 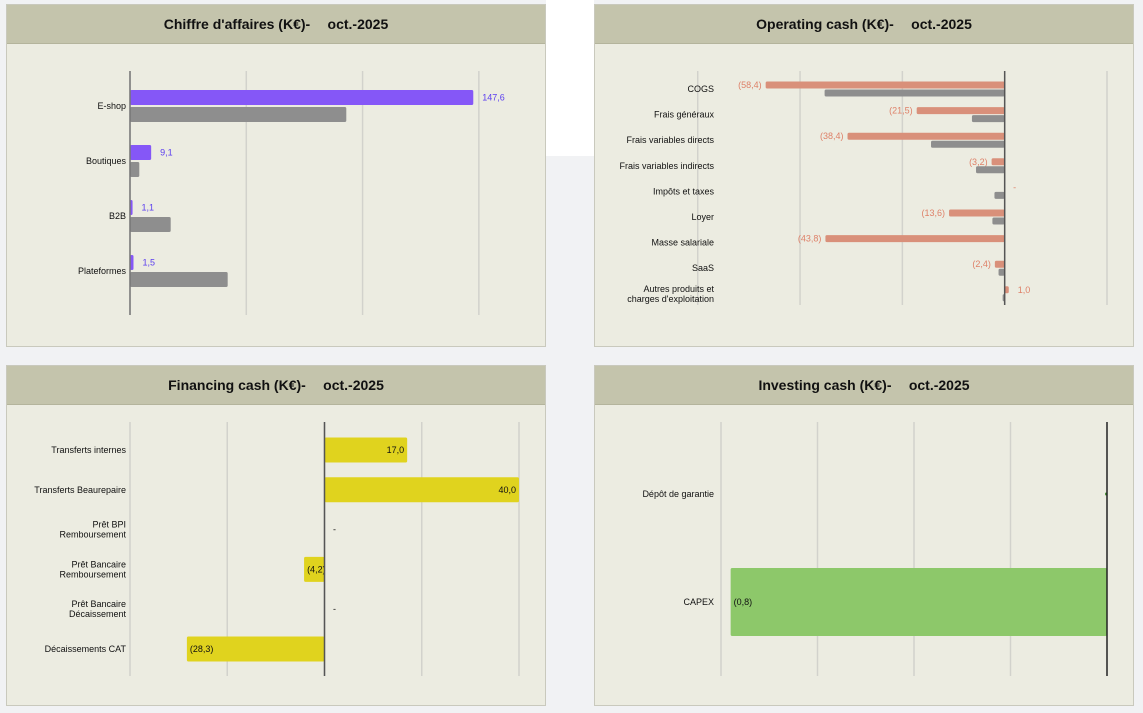 I want to click on operating-category-label: Loyer, so click(x=702, y=217).